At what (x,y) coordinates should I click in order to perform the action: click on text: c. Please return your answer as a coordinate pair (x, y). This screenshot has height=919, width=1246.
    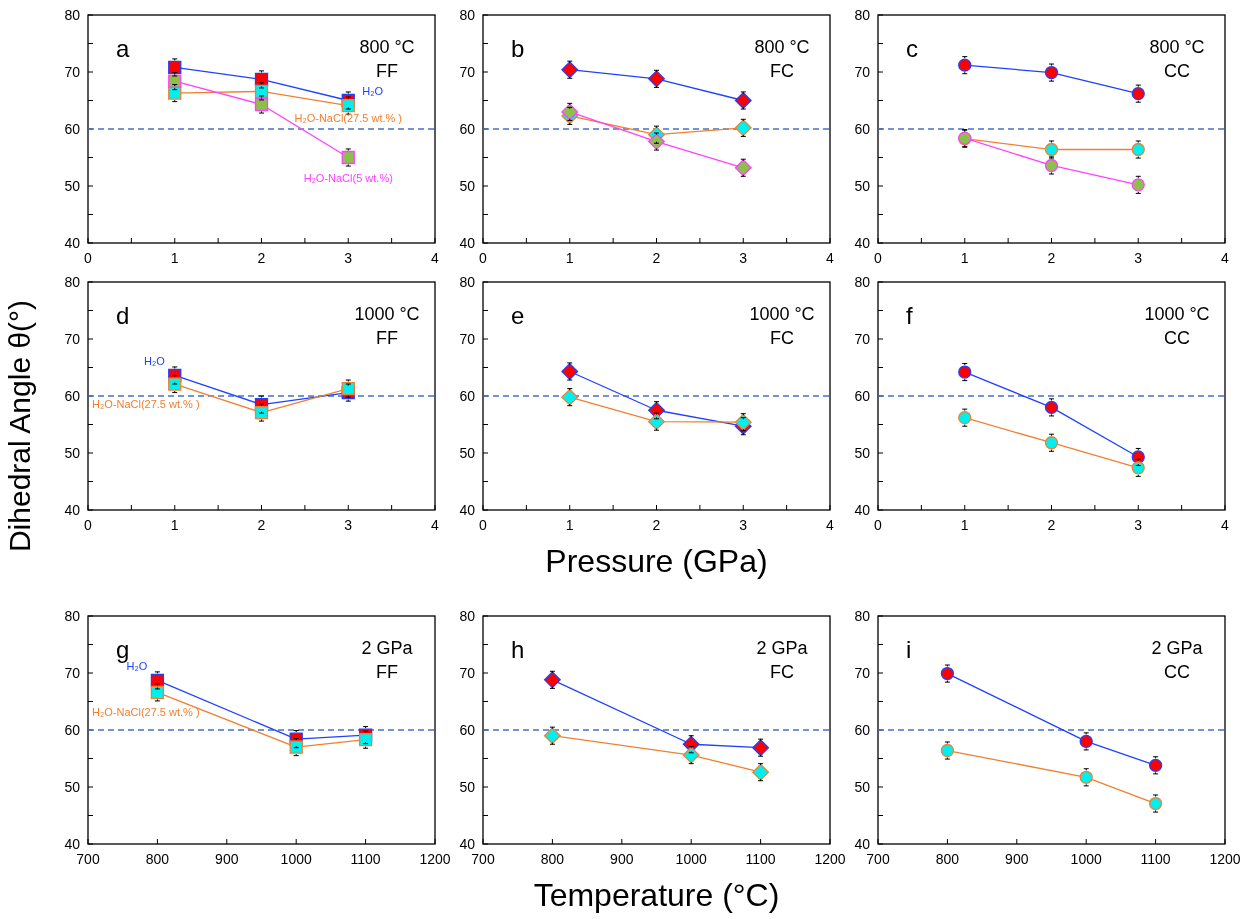
    Looking at the image, I should click on (912, 48).